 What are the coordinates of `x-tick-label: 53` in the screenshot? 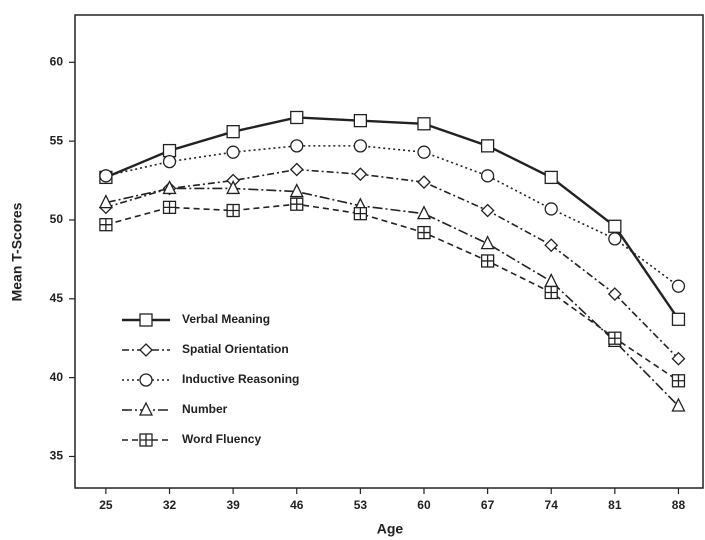 It's located at (361, 505).